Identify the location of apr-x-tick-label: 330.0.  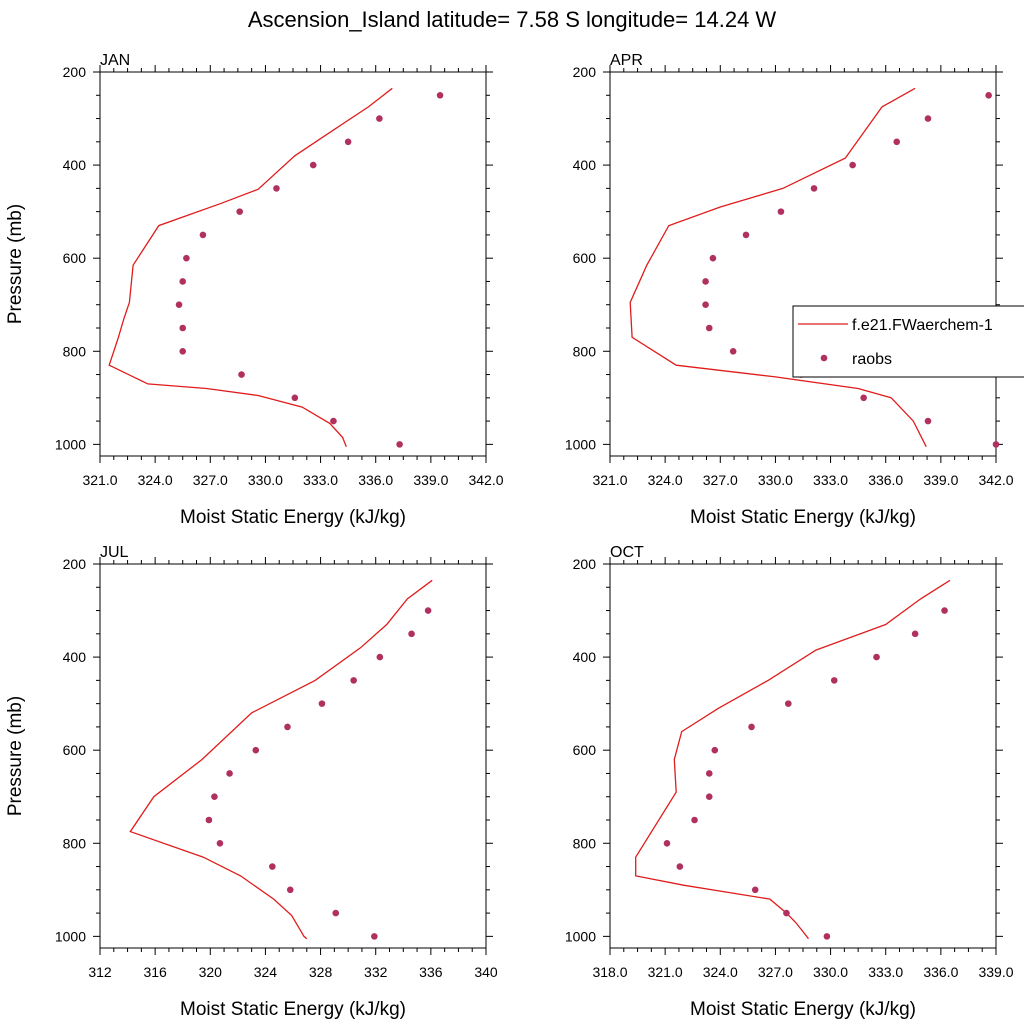
(775, 480).